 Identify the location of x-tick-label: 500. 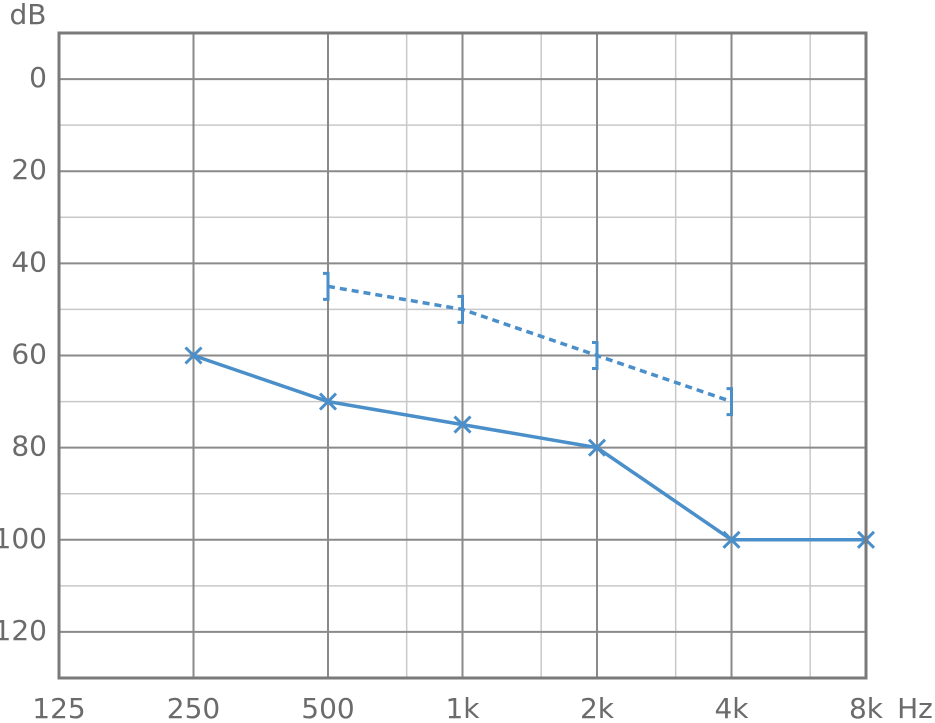
(327, 707).